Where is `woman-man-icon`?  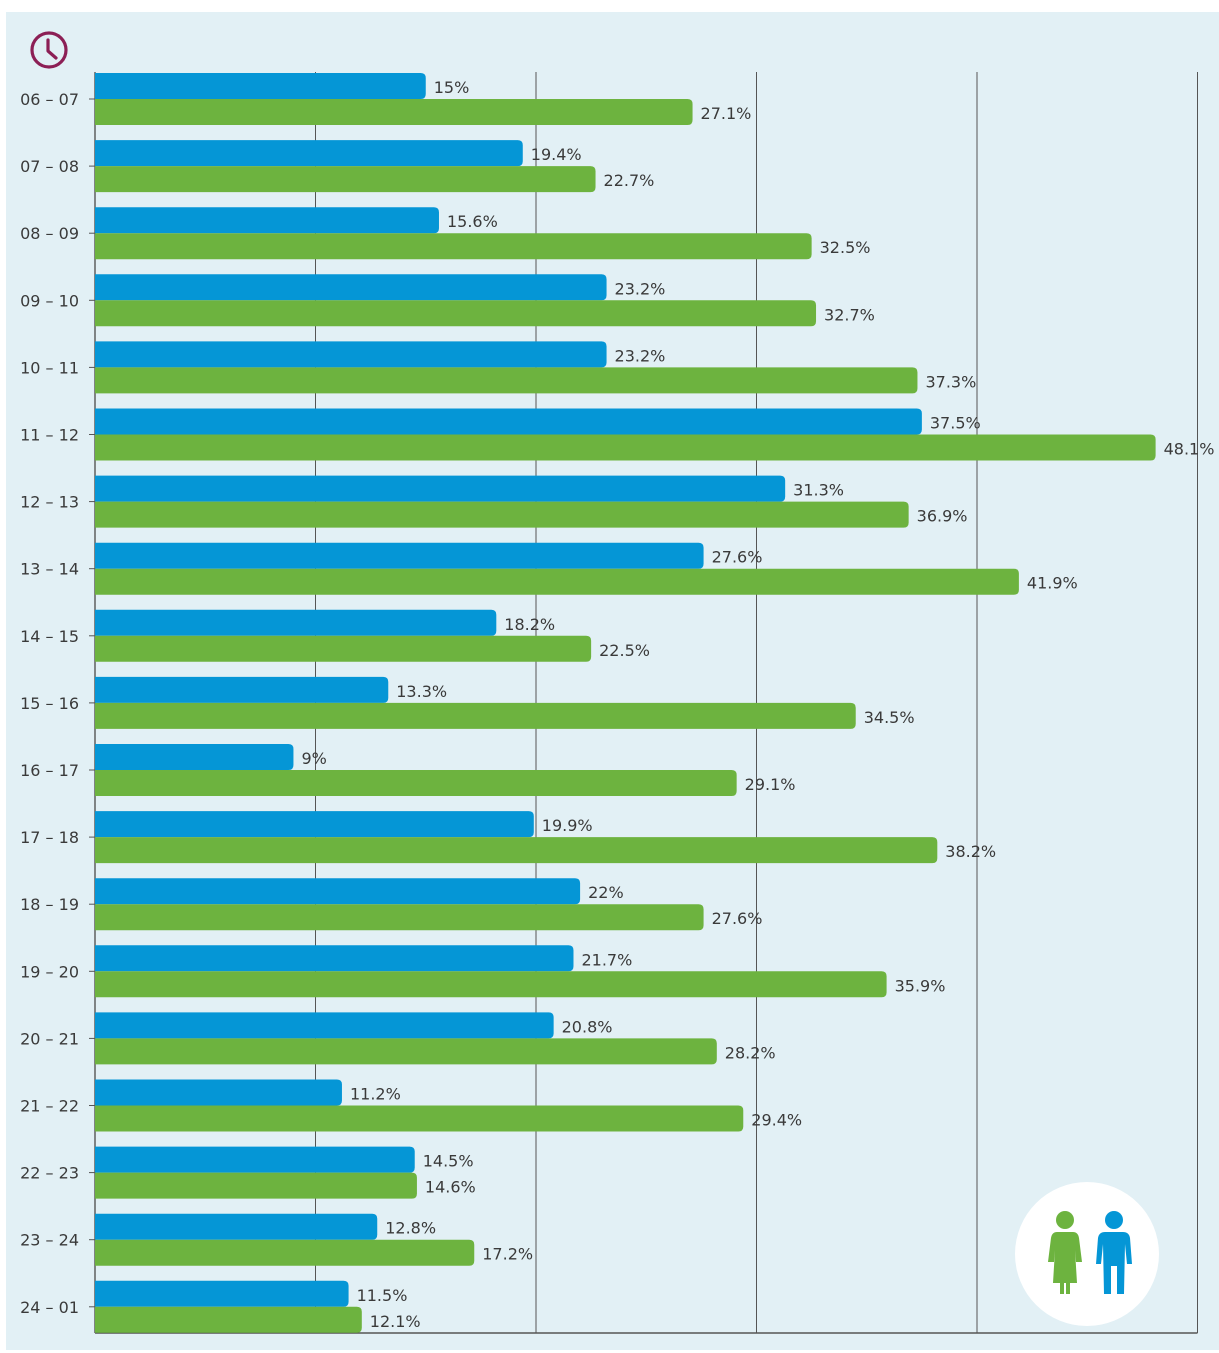 woman-man-icon is located at coordinates (1087, 1254).